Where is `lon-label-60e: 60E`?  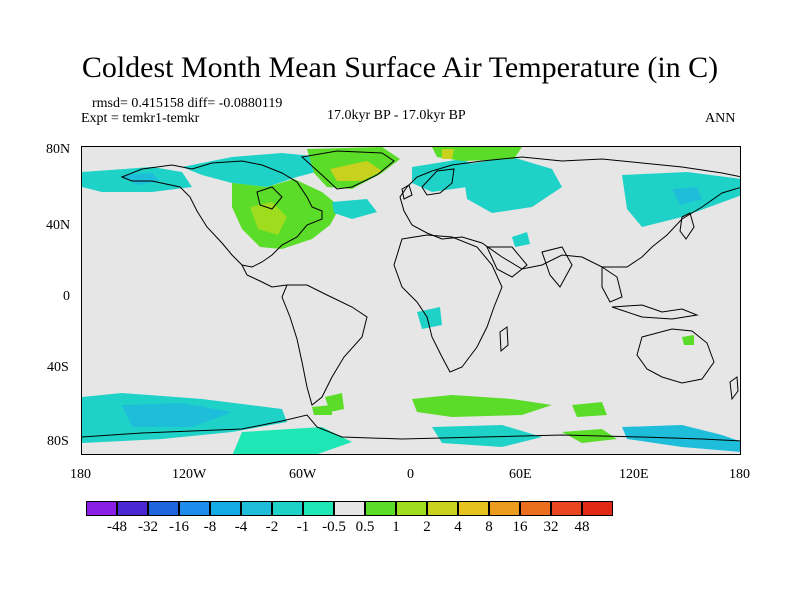 lon-label-60e: 60E is located at coordinates (520, 474).